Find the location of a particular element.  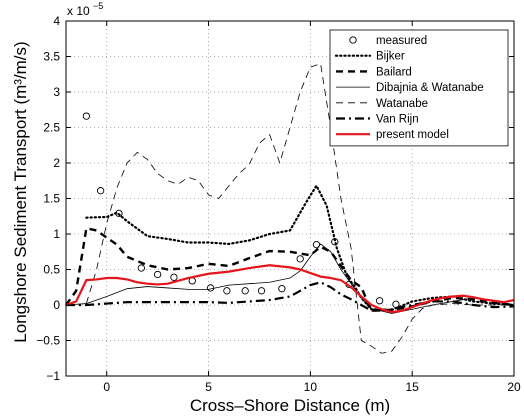

y-tick-label: 4 is located at coordinates (56, 21).